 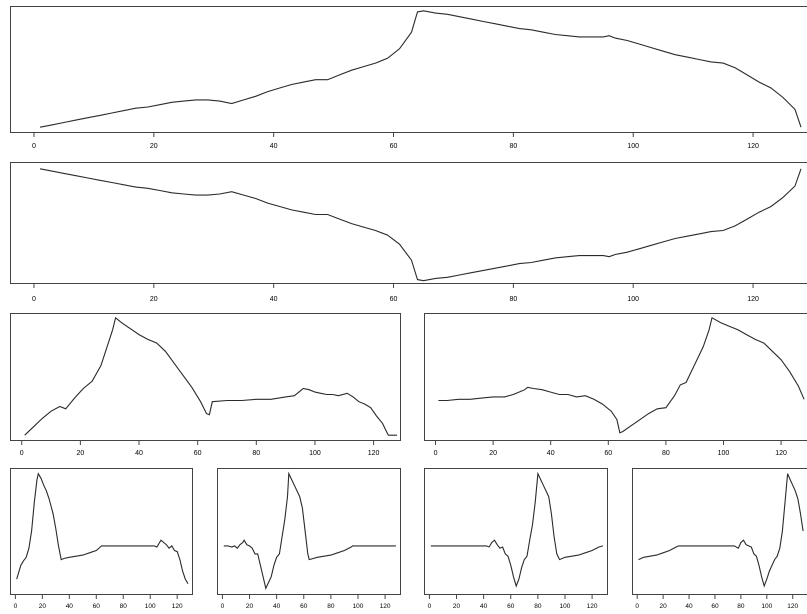 I want to click on panel-6: 0 20 40 60 80 100 120, so click(x=309, y=539).